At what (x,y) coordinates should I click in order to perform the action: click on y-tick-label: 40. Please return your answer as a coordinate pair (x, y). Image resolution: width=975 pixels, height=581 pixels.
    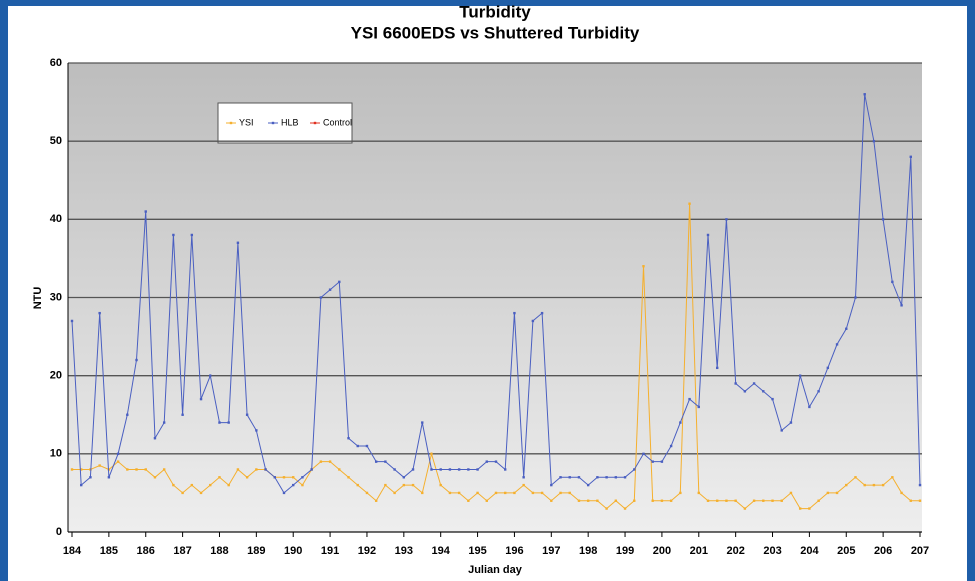
    Looking at the image, I should click on (56, 219).